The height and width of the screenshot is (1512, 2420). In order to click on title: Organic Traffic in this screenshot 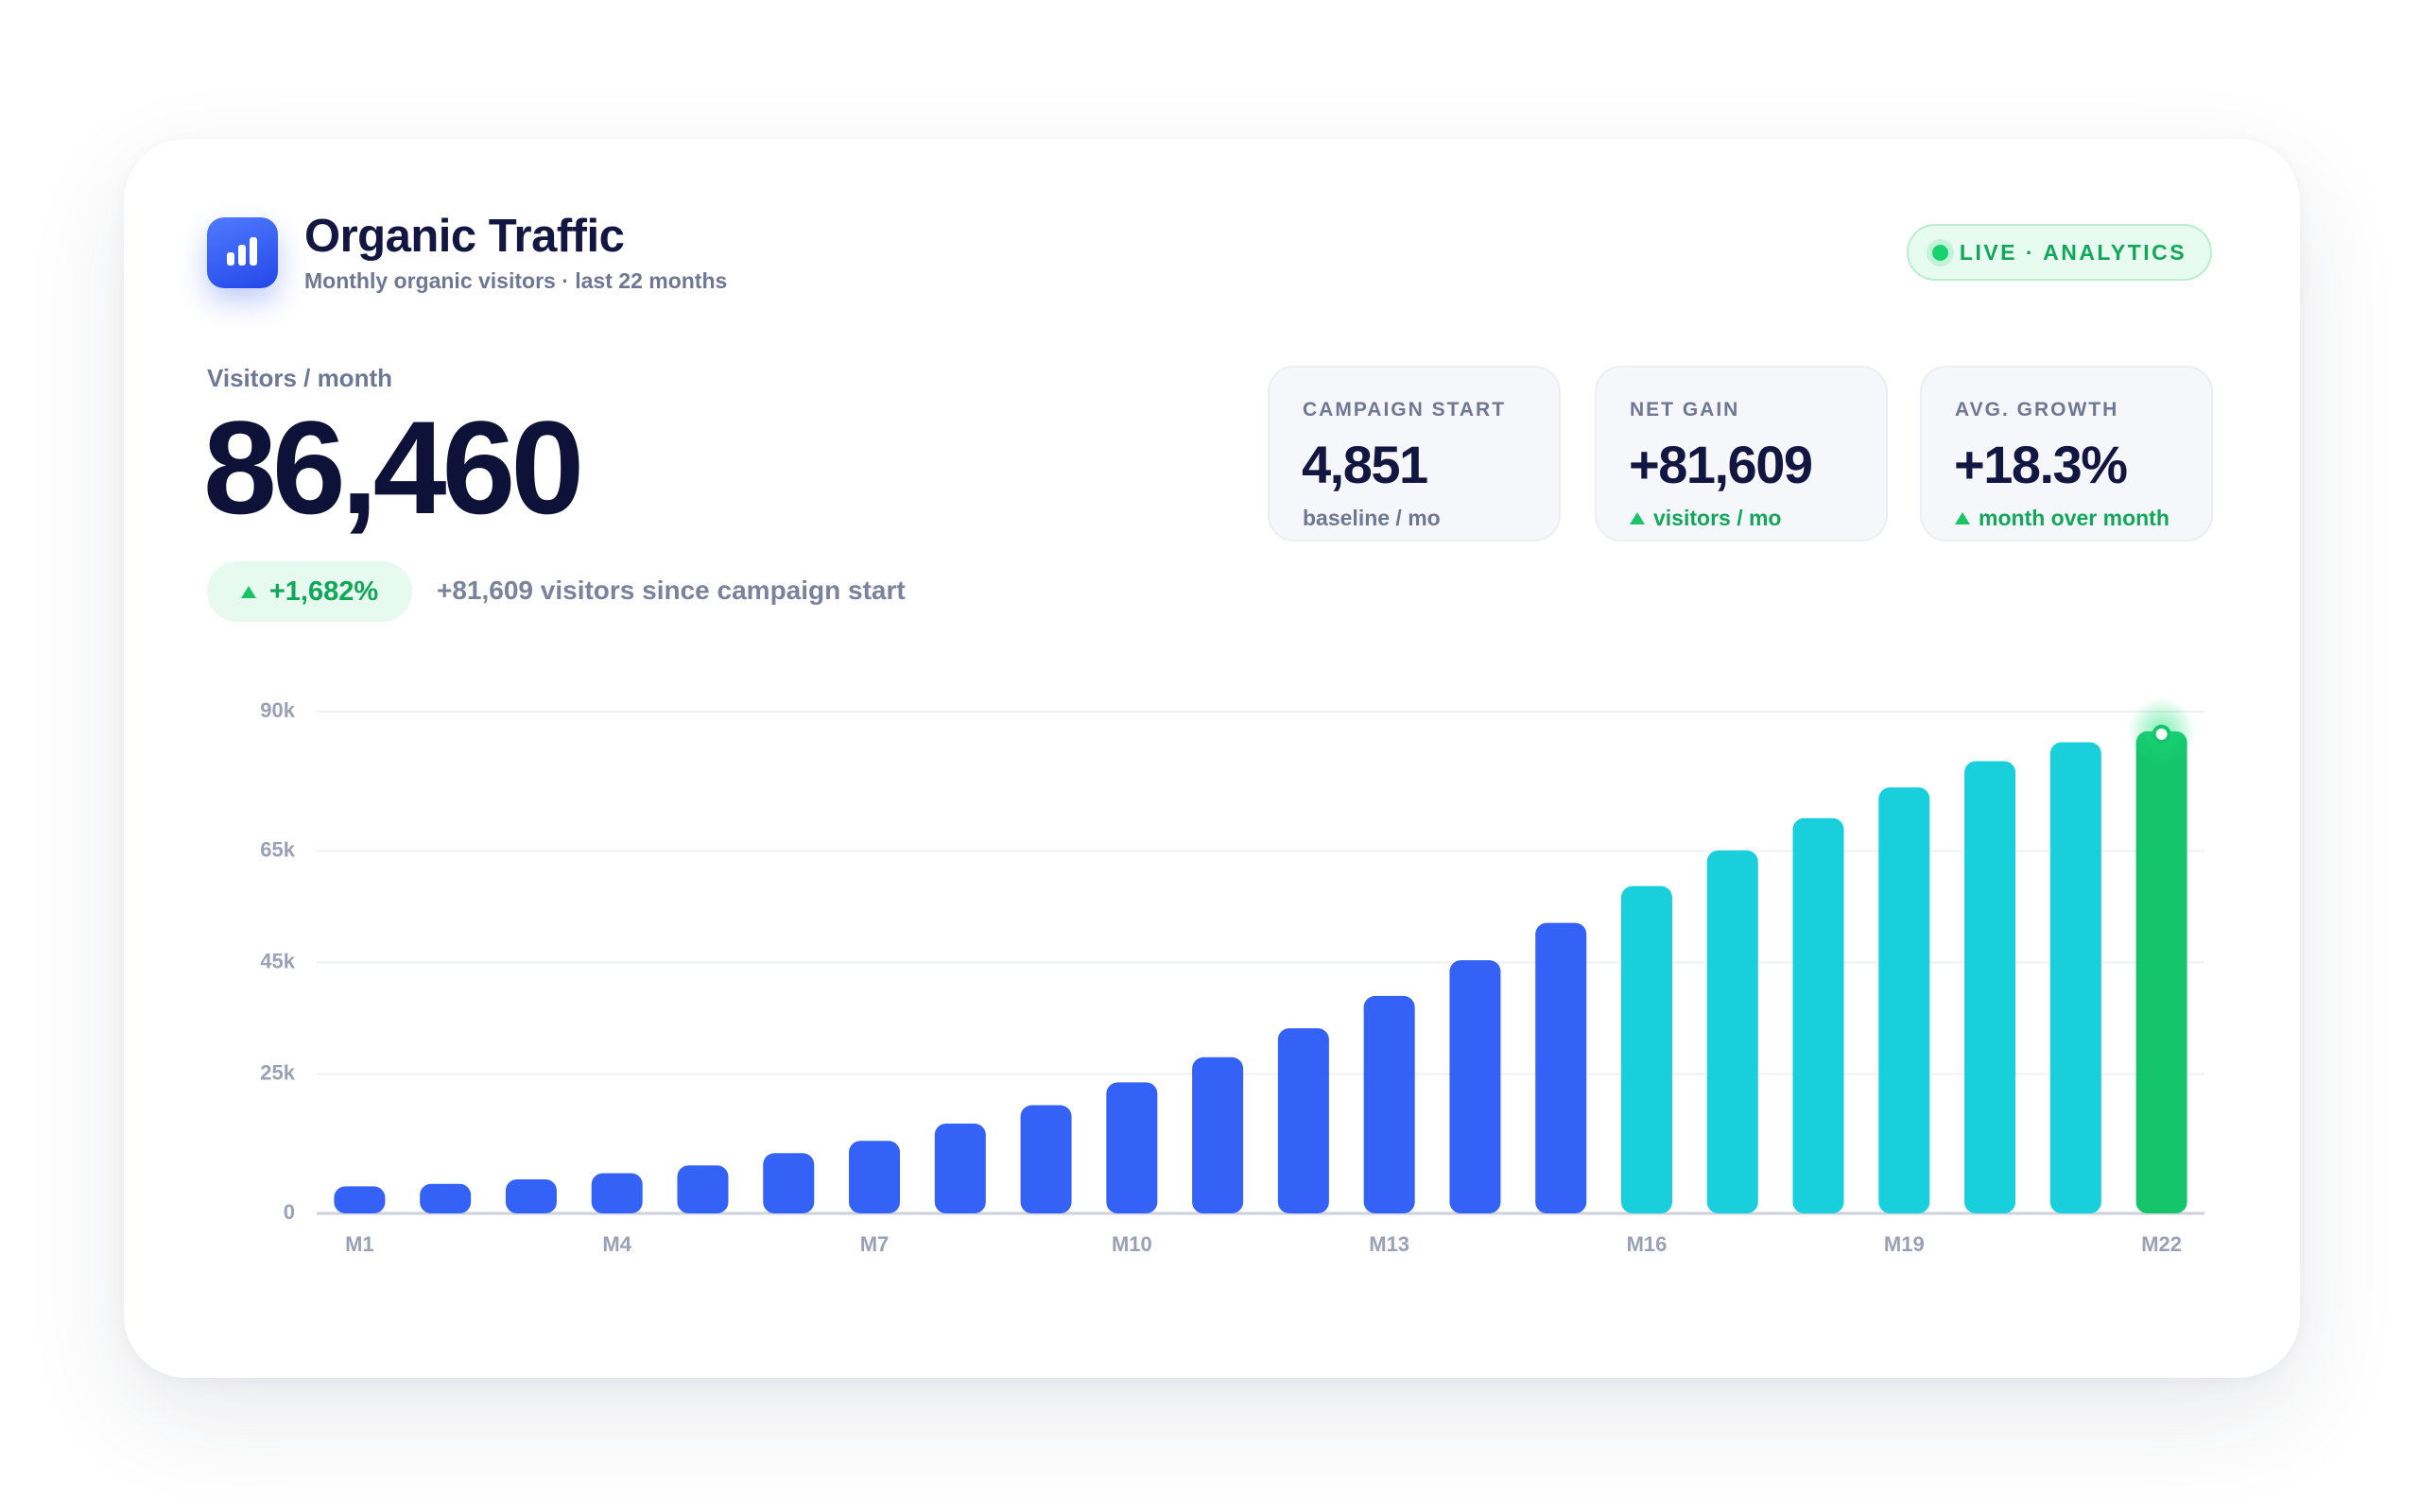, I will do `click(464, 236)`.